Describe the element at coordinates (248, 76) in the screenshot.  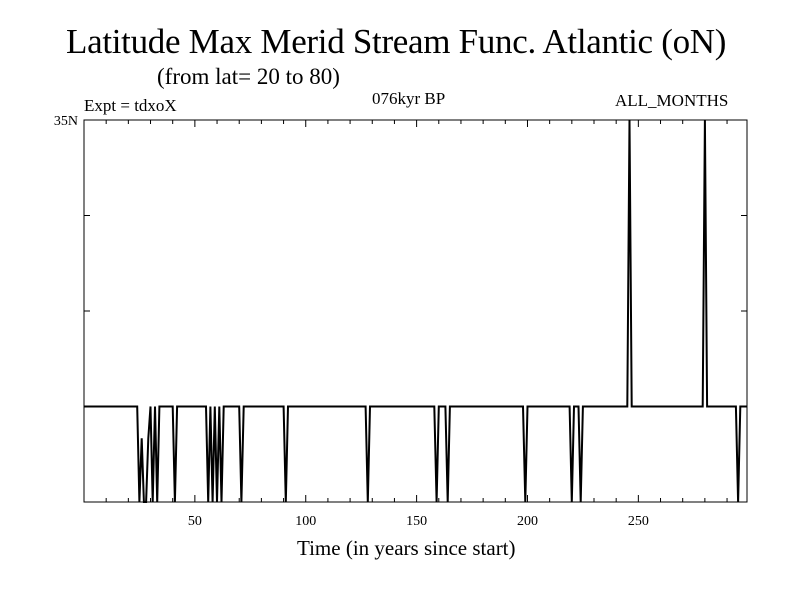
I see `chart-subtitle: (from lat= 20 to 80)` at that location.